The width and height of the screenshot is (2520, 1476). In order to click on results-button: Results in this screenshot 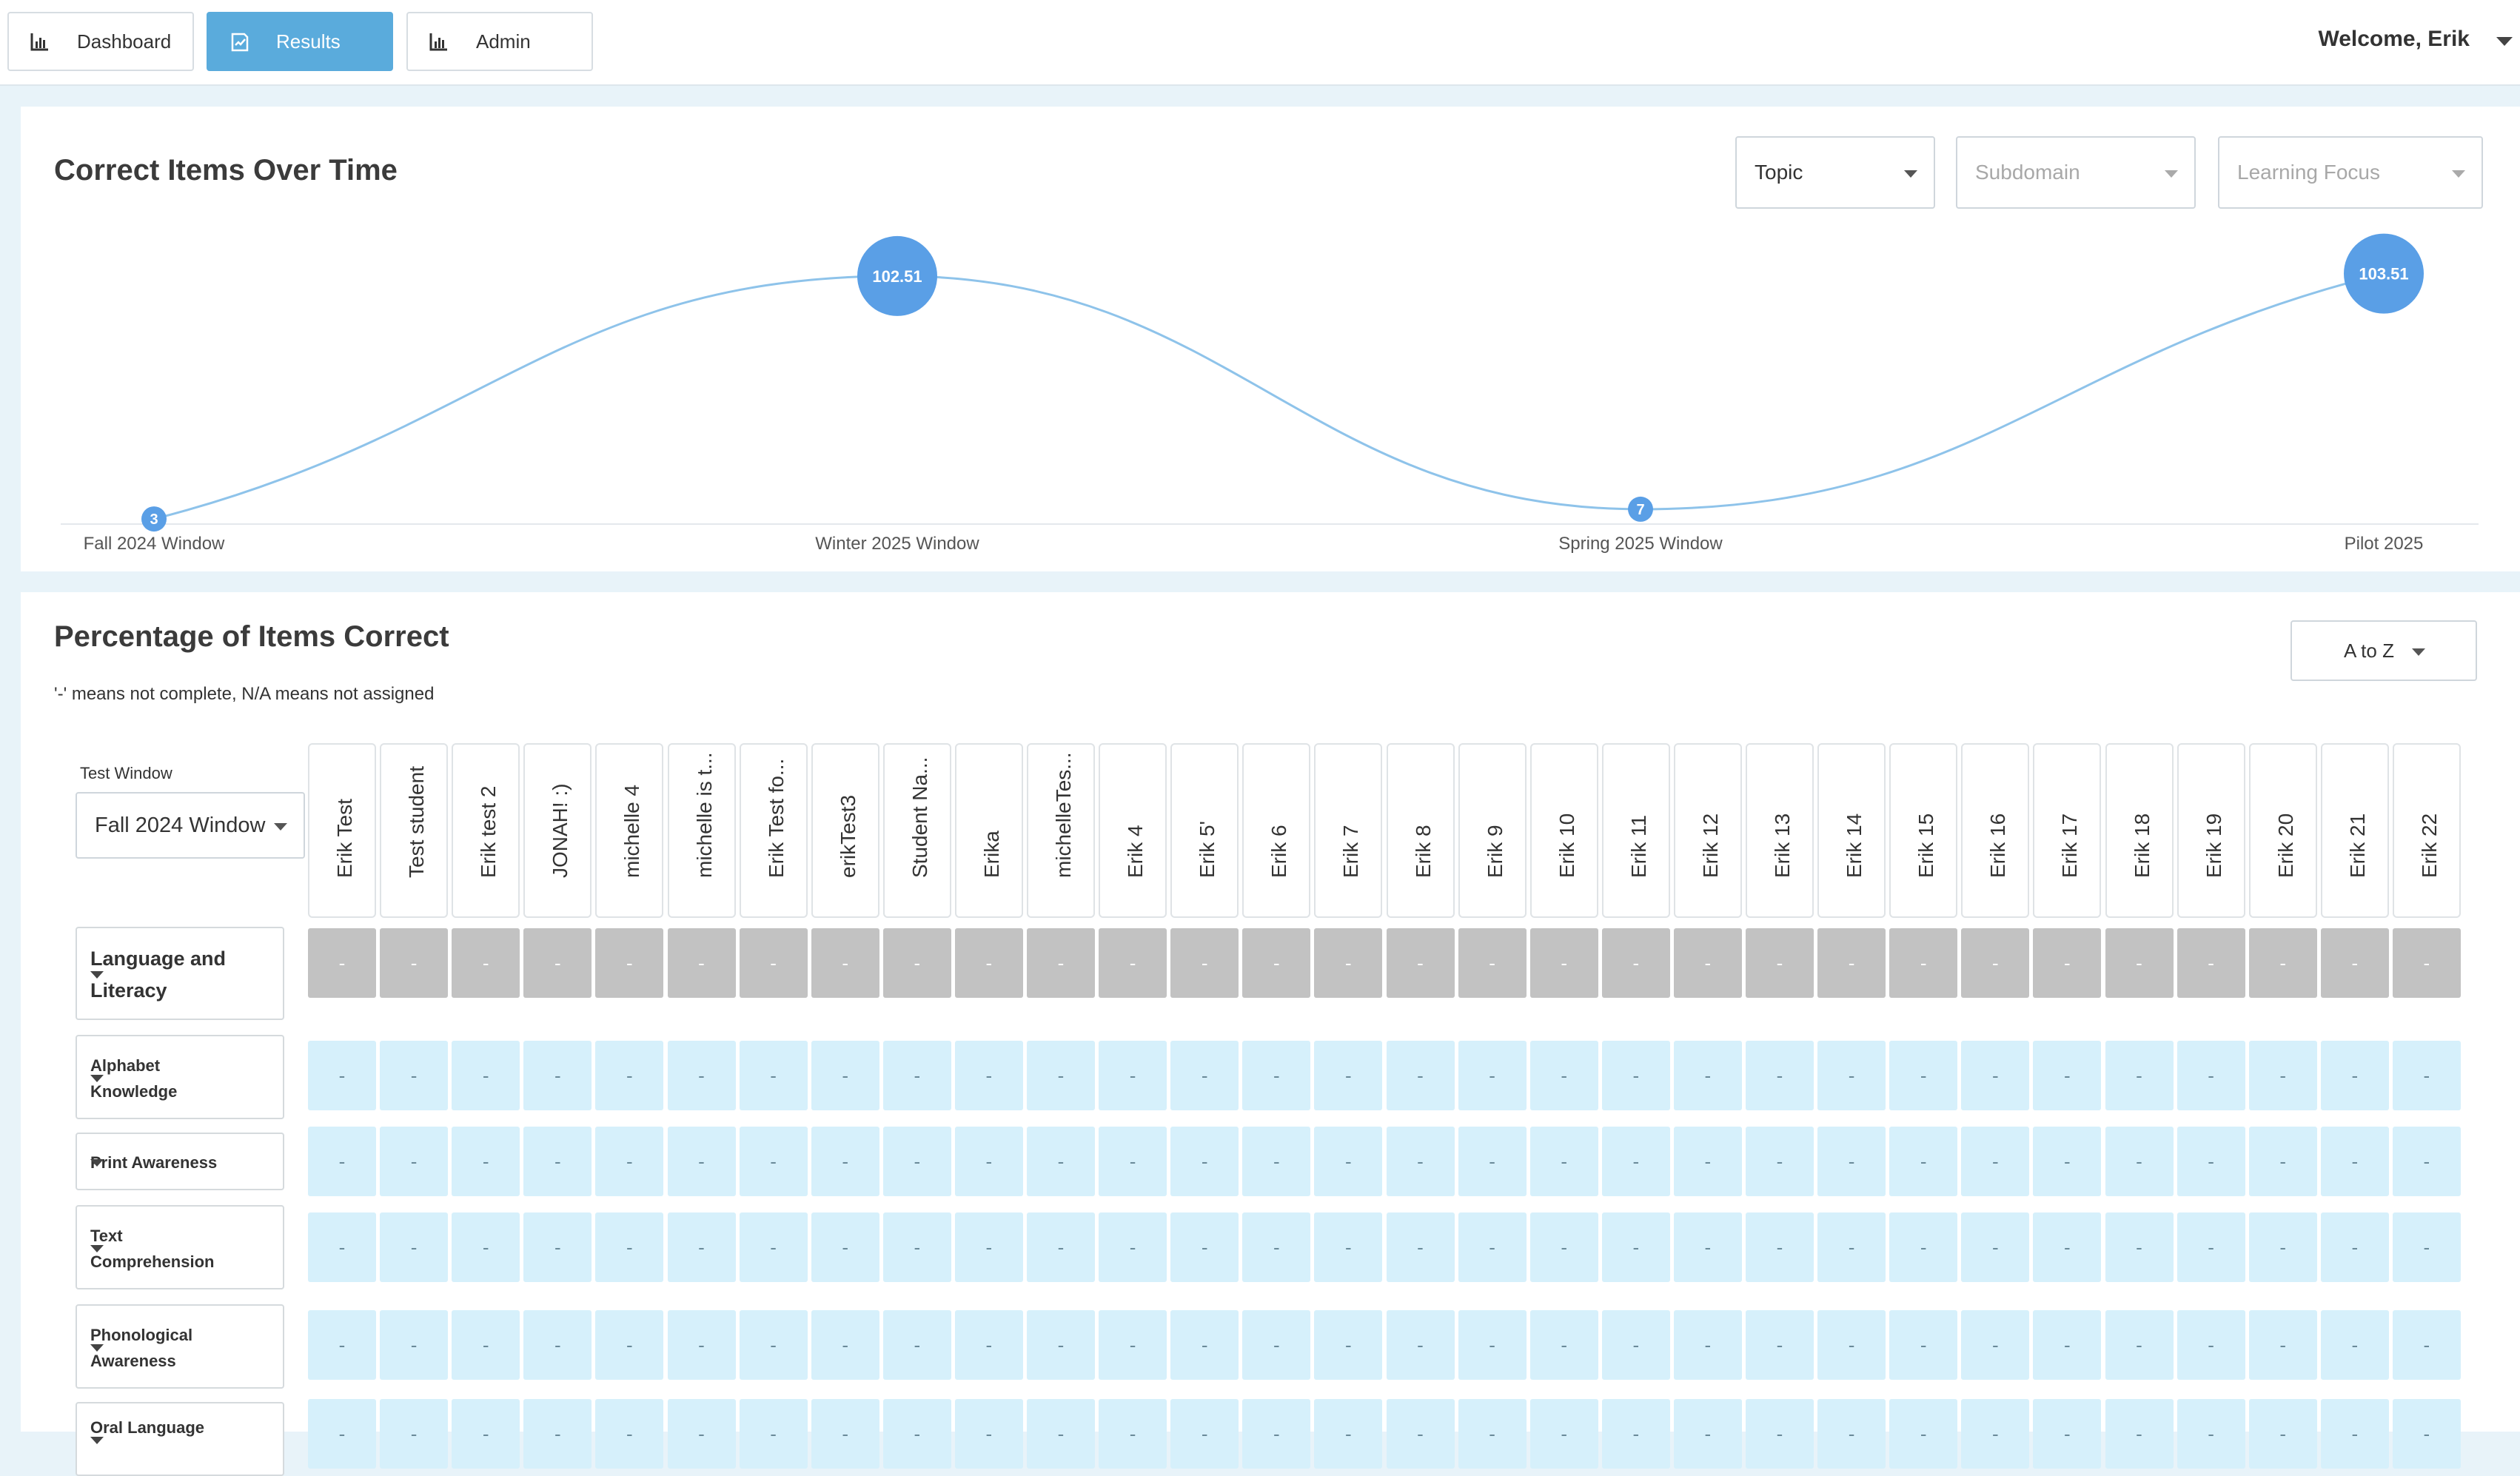, I will do `click(300, 41)`.